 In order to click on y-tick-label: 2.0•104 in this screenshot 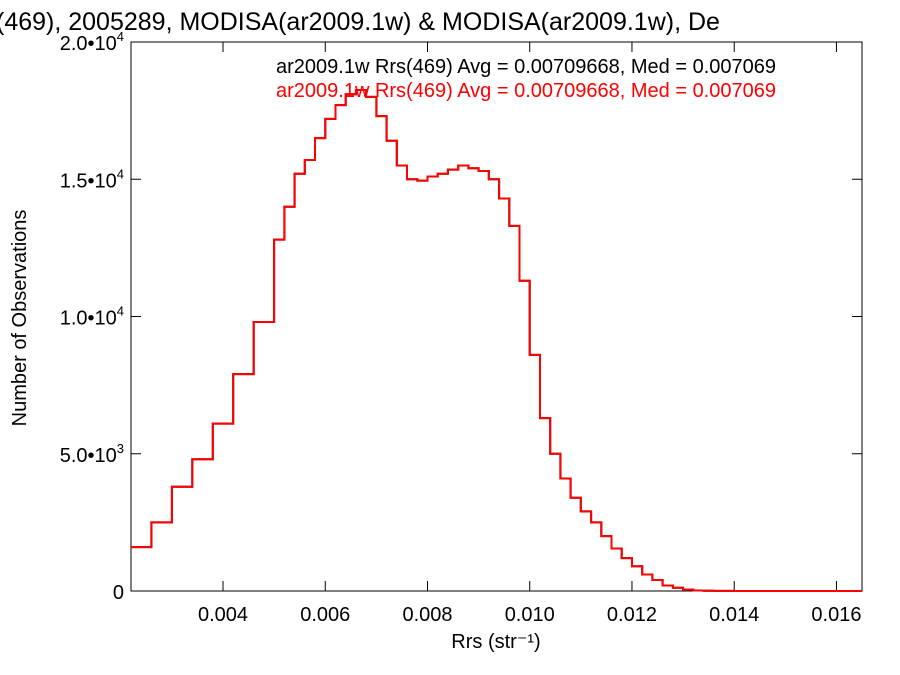, I will do `click(92, 42)`.